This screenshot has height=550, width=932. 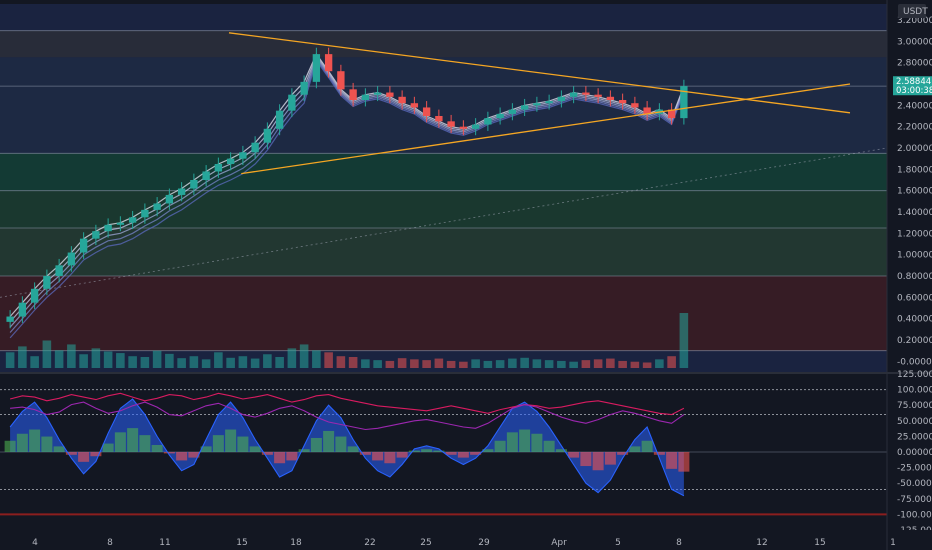 What do you see at coordinates (914, 515) in the screenshot?
I see `oscillator-axis-tick: -100.00000` at bounding box center [914, 515].